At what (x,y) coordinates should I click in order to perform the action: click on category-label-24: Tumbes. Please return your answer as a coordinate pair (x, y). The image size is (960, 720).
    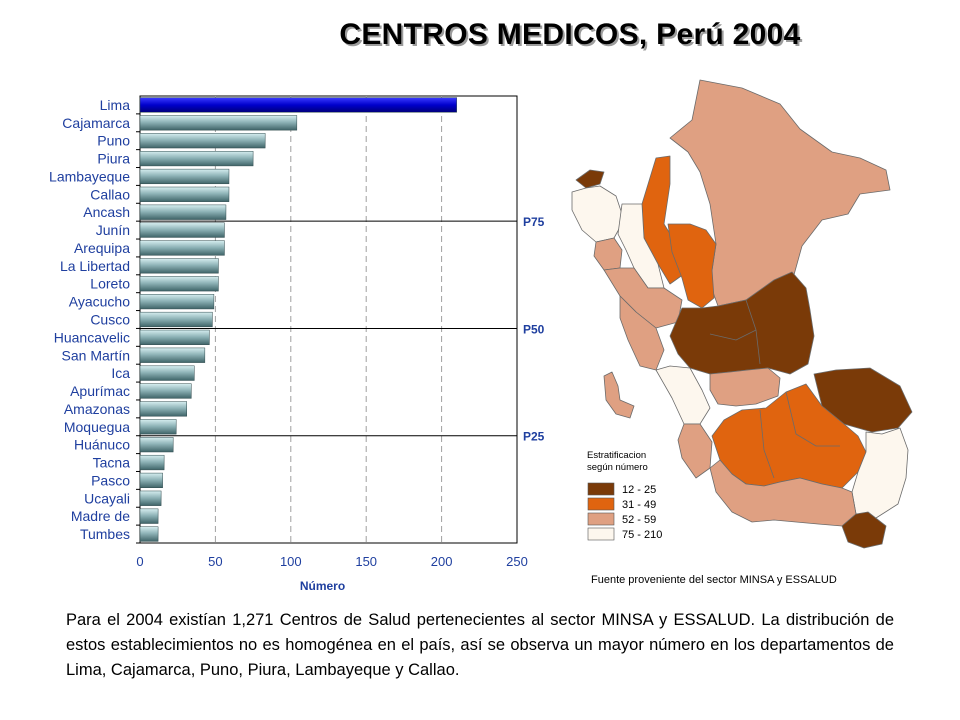
    Looking at the image, I should click on (105, 534).